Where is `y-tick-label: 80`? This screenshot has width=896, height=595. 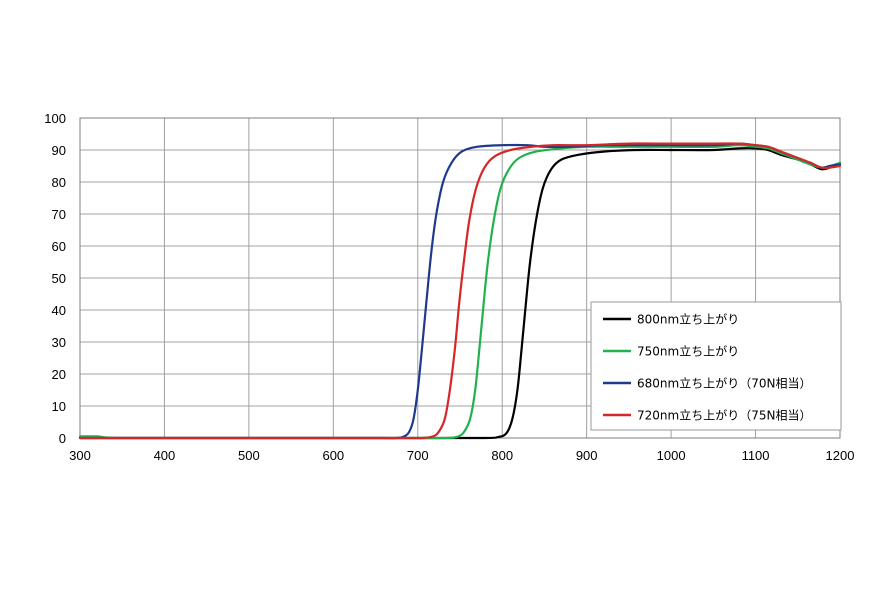
y-tick-label: 80 is located at coordinates (59, 182).